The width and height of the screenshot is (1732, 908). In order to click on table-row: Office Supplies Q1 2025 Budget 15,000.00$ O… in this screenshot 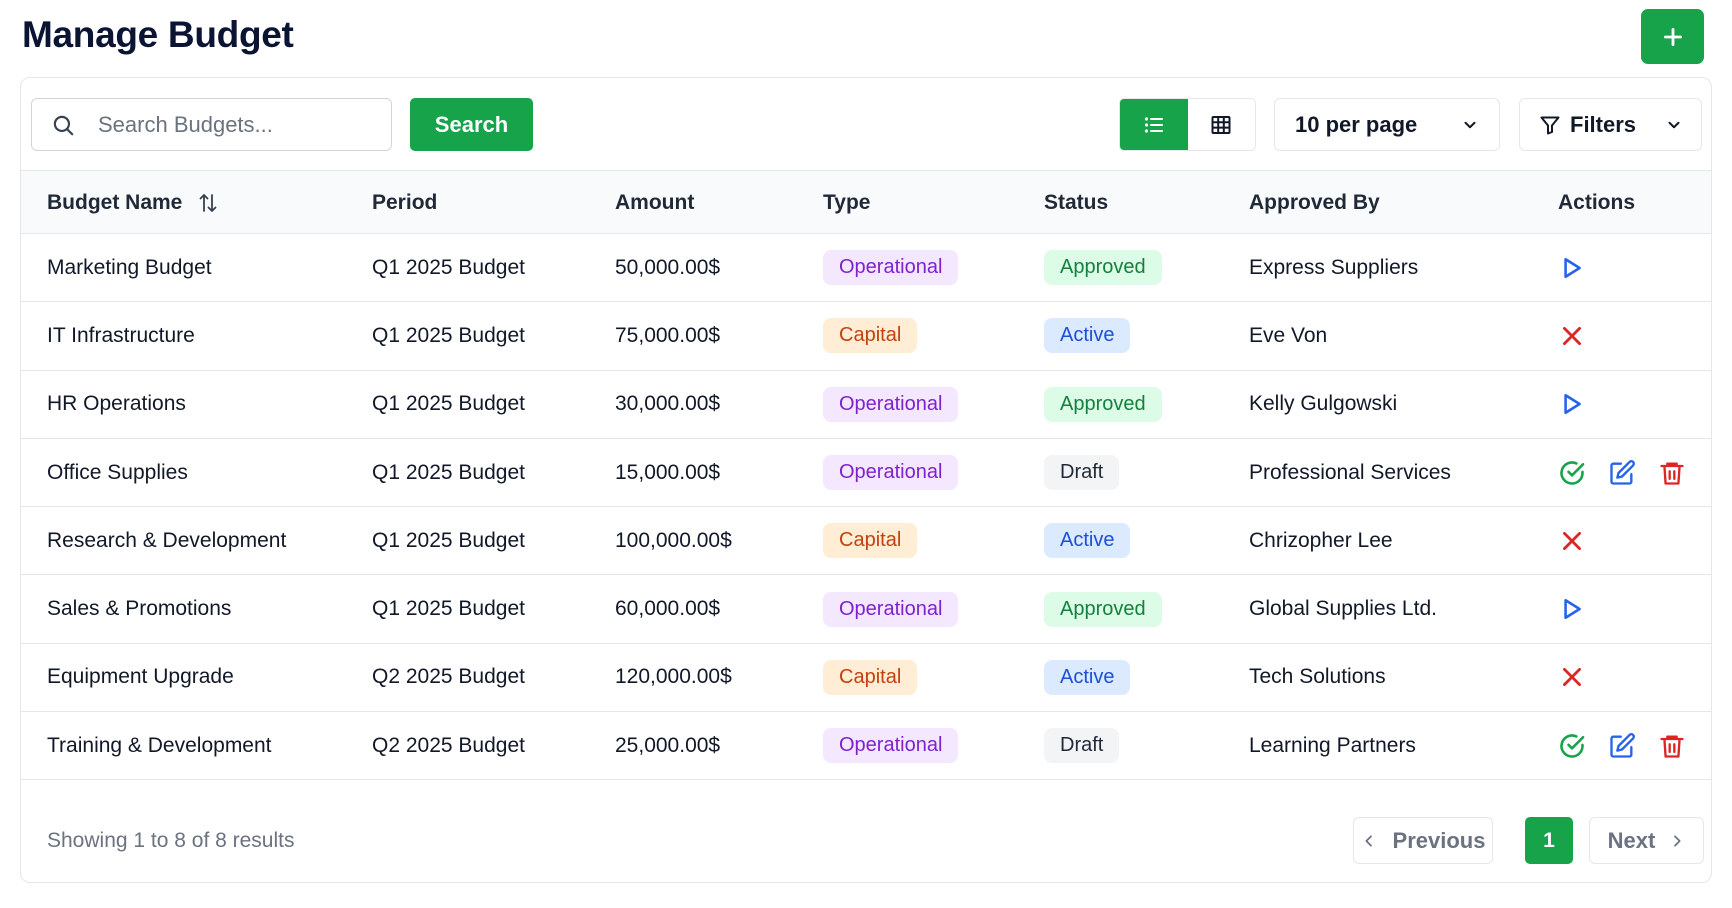, I will do `click(866, 473)`.